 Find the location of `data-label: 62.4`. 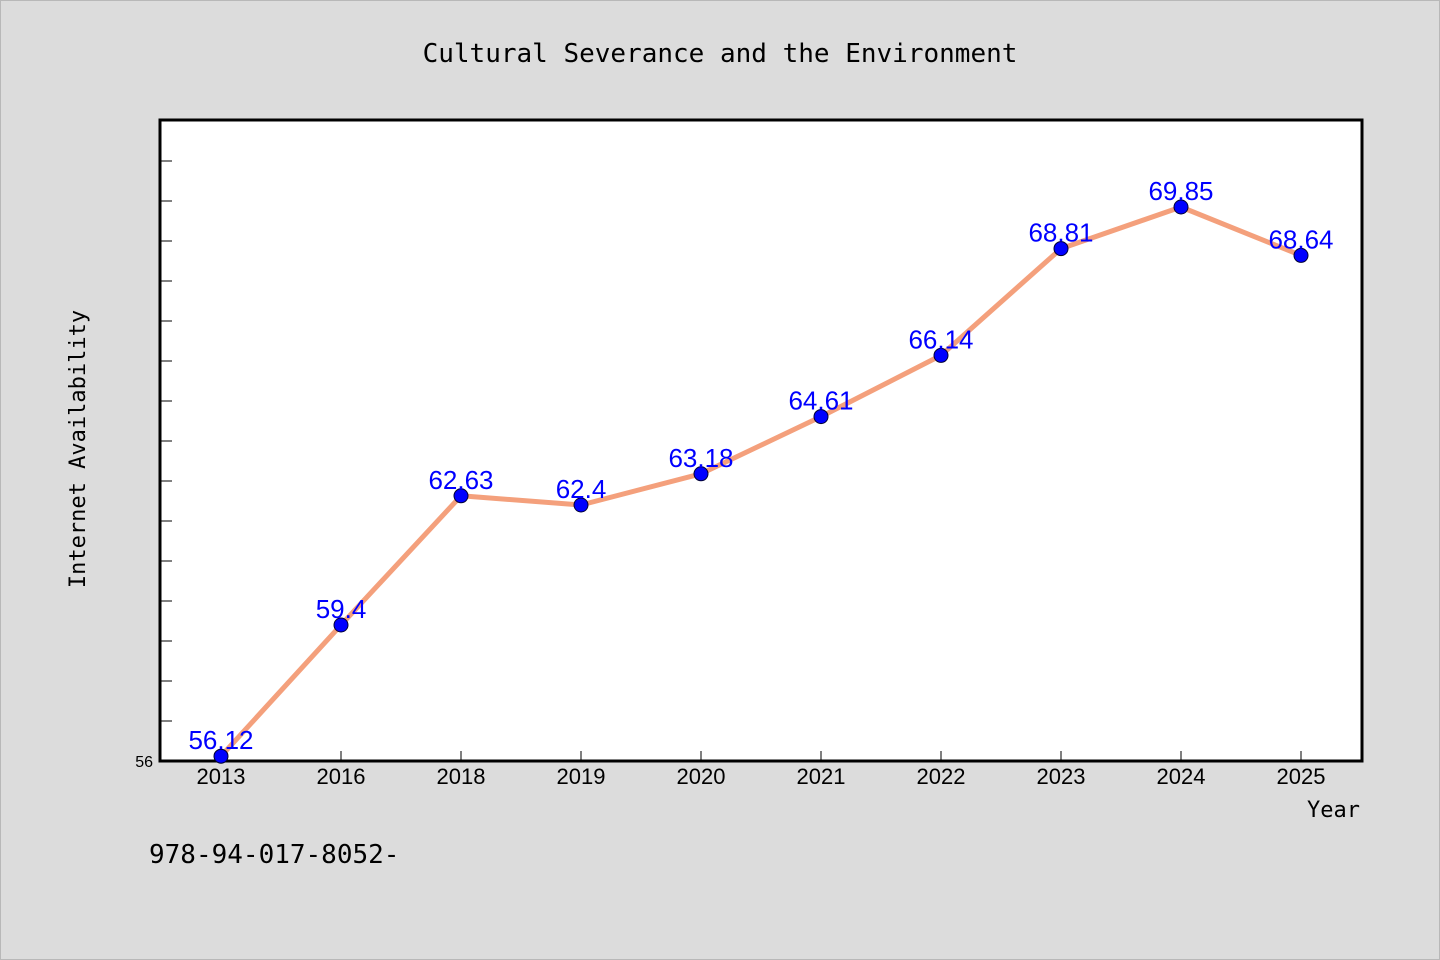

data-label: 62.4 is located at coordinates (581, 489).